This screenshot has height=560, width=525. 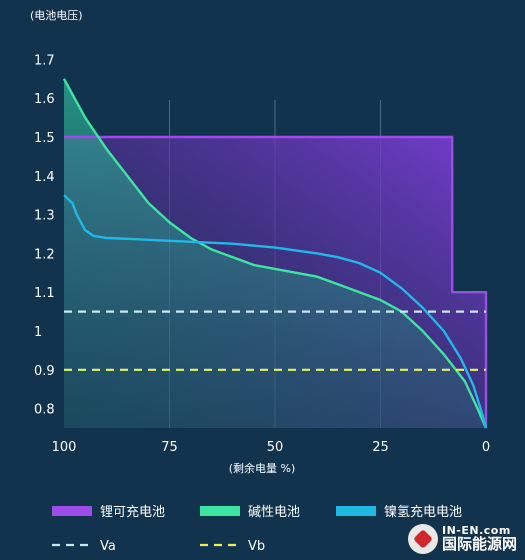 What do you see at coordinates (220, 511) in the screenshot?
I see `legend-swatch-alkaline` at bounding box center [220, 511].